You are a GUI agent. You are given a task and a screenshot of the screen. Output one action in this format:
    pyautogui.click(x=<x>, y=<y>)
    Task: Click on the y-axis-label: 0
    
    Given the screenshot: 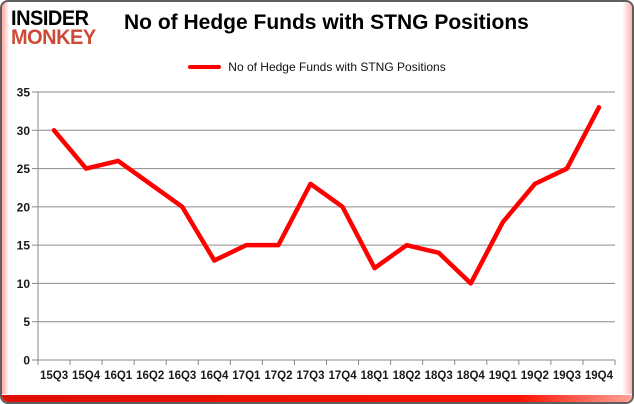 What is the action you would take?
    pyautogui.click(x=26, y=361)
    